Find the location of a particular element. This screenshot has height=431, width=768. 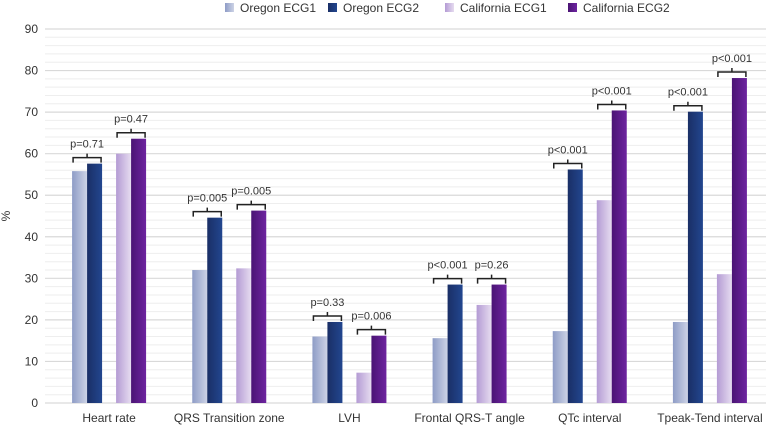

y-tick-label: 30 is located at coordinates (32, 278).